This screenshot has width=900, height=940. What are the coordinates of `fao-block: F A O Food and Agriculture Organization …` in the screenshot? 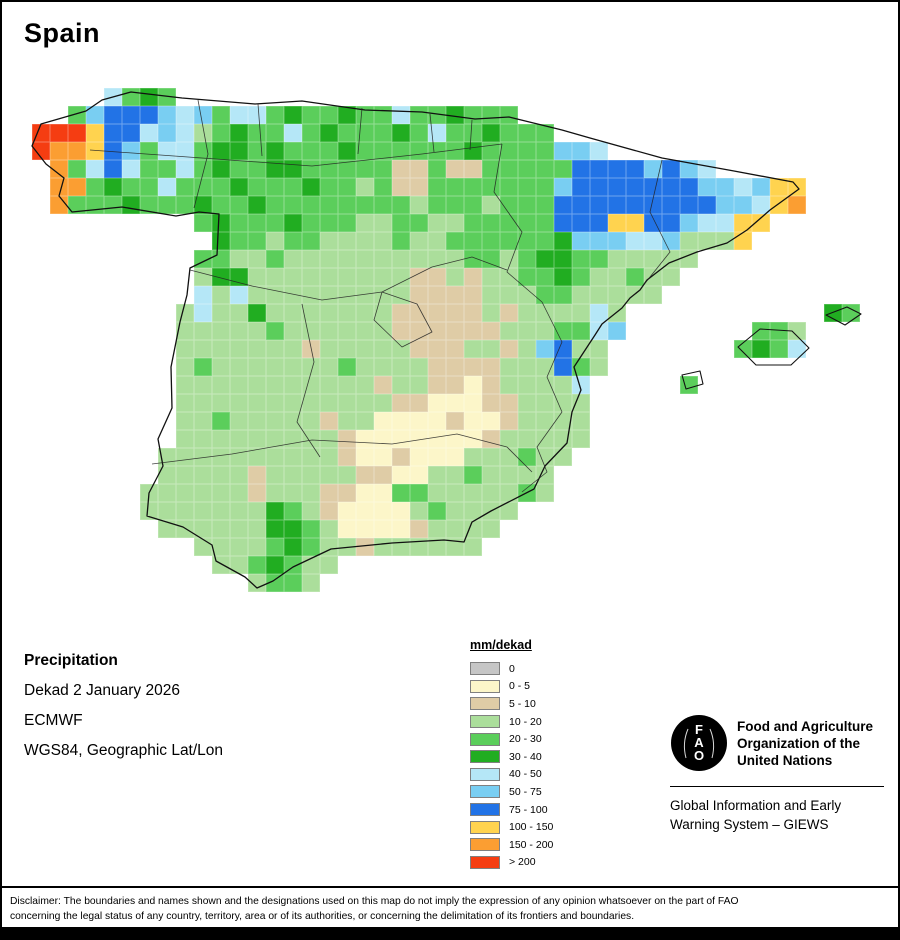 It's located at (777, 774).